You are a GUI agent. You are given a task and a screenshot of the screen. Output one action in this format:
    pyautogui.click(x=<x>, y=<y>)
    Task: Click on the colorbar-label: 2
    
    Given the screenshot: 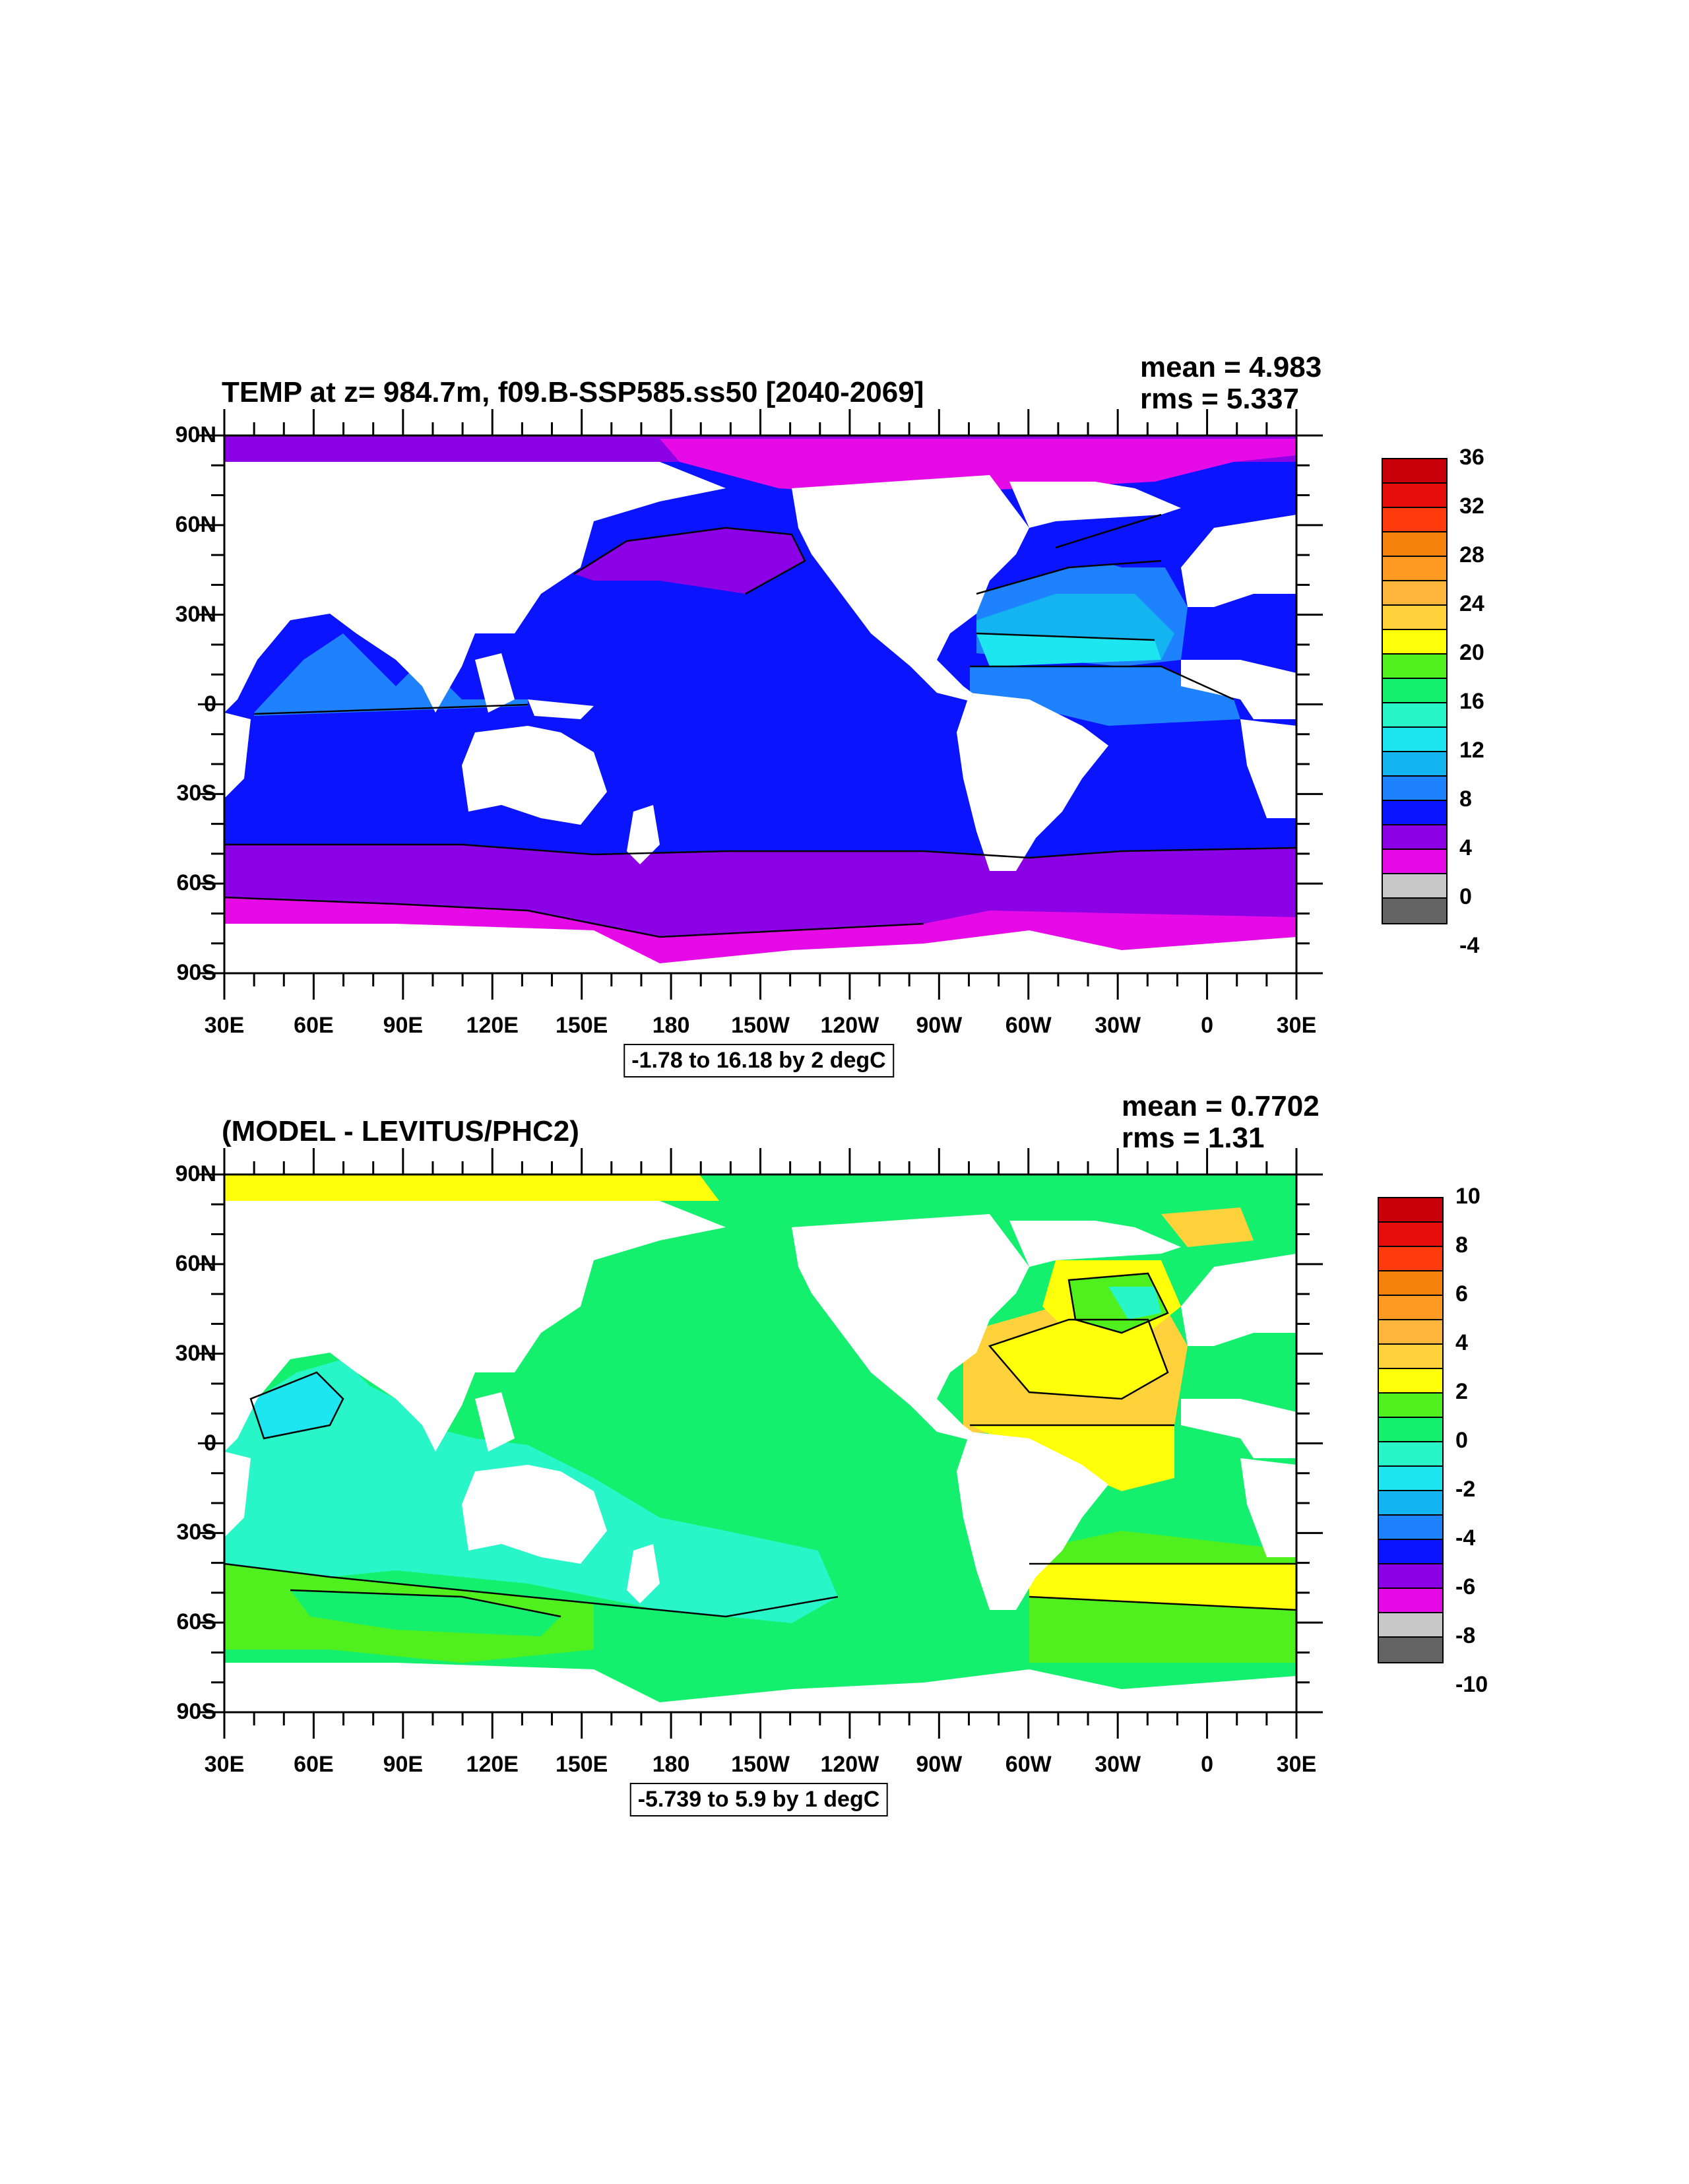 What is the action you would take?
    pyautogui.click(x=1461, y=1391)
    